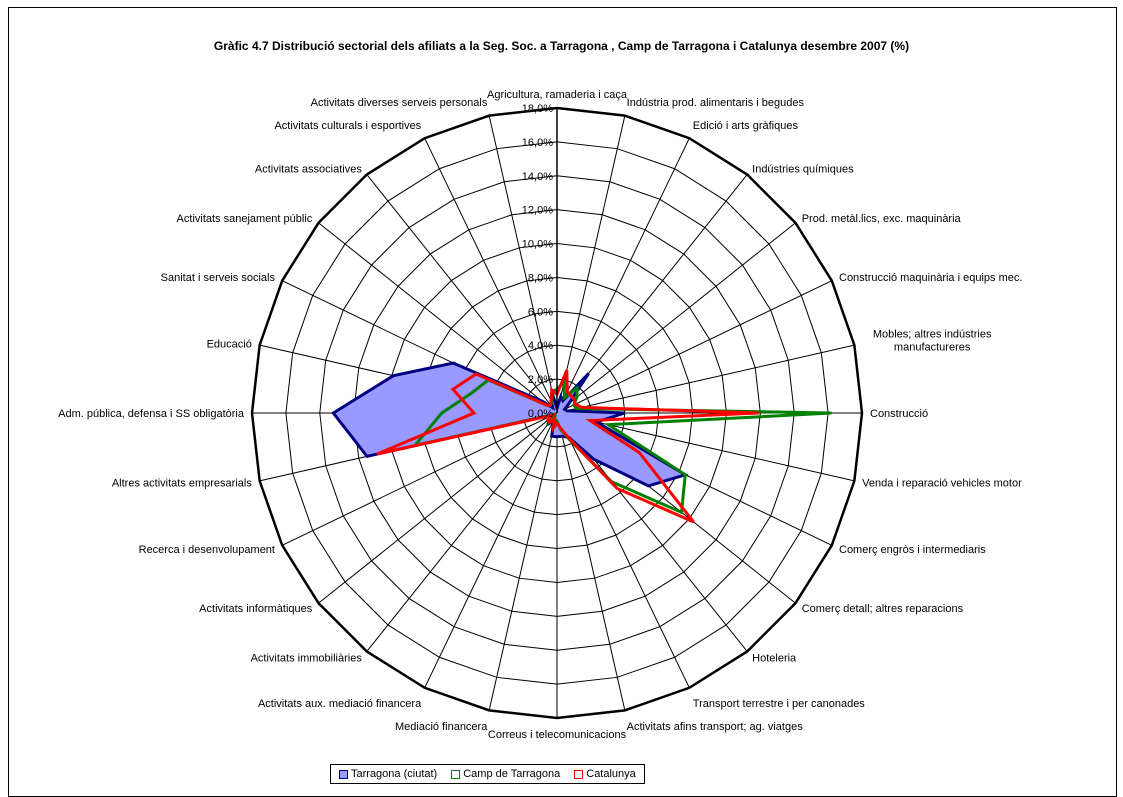  I want to click on category-label: Activitats immobiliàries, so click(307, 659).